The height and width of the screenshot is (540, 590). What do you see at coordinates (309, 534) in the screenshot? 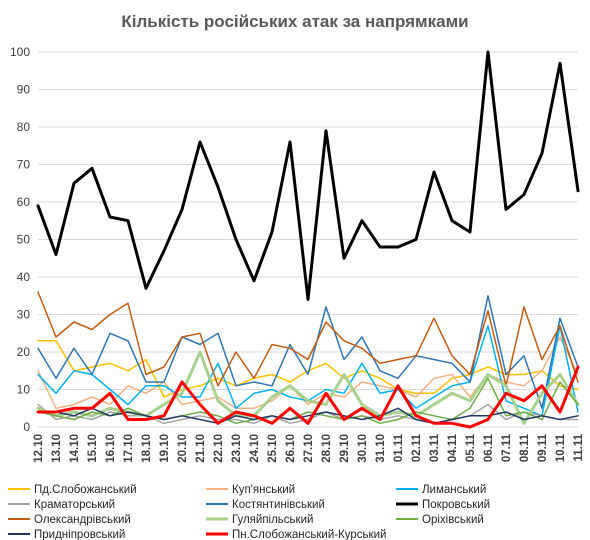
I see `legend-label: Пн.Слобожанський-Курський` at bounding box center [309, 534].